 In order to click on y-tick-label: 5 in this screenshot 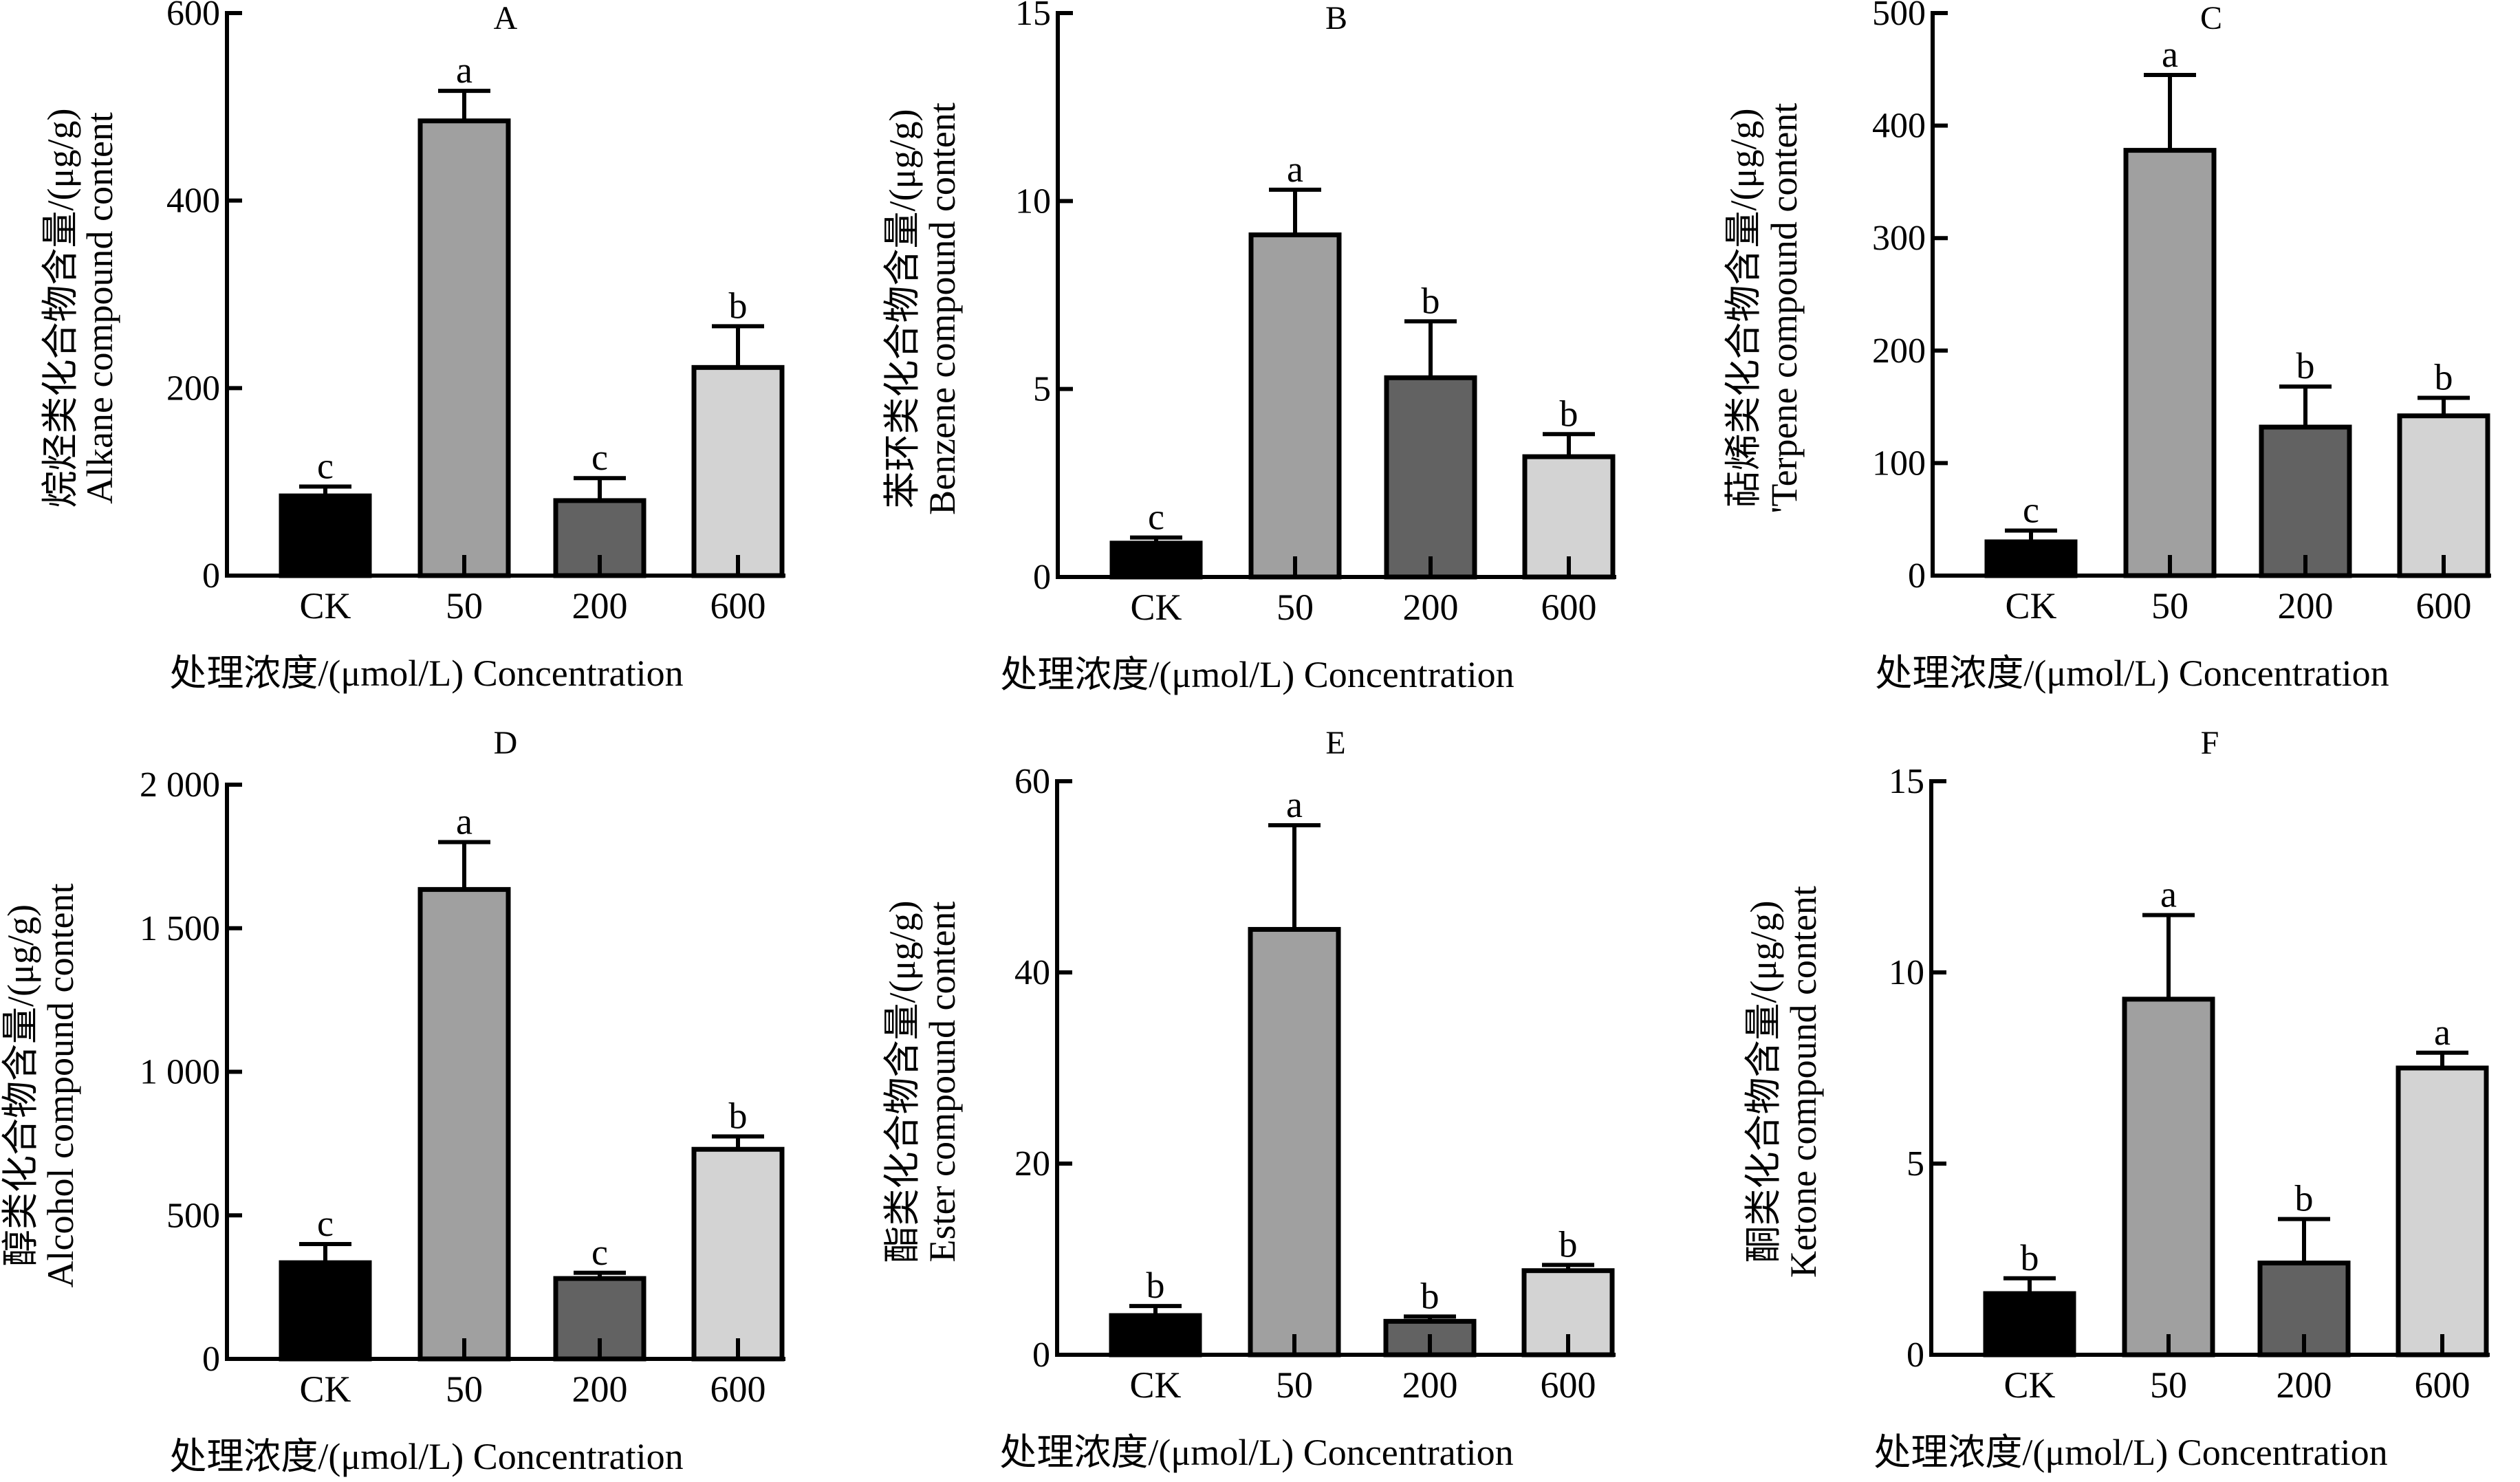, I will do `click(1042, 389)`.